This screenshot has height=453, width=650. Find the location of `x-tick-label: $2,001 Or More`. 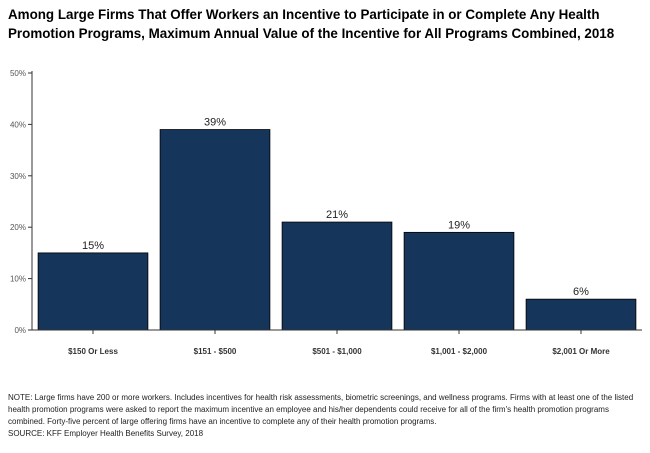

x-tick-label: $2,001 Or More is located at coordinates (581, 351).